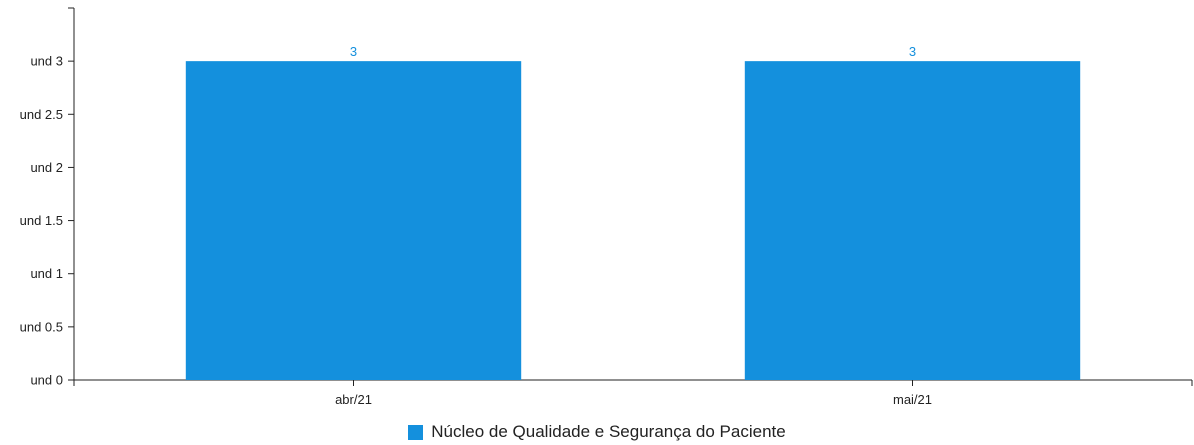 Image resolution: width=1194 pixels, height=445 pixels. Describe the element at coordinates (46, 273) in the screenshot. I see `y-tick-label: und 1` at that location.